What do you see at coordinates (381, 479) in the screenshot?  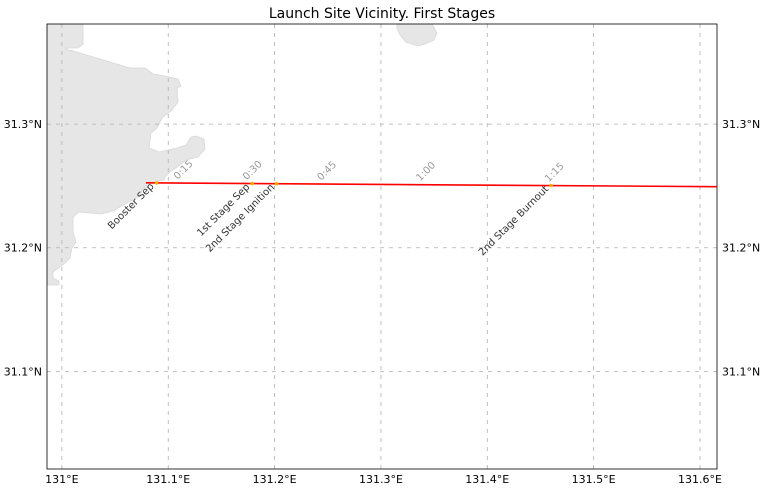 I see `longitude-tick-label: 131.3°E` at bounding box center [381, 479].